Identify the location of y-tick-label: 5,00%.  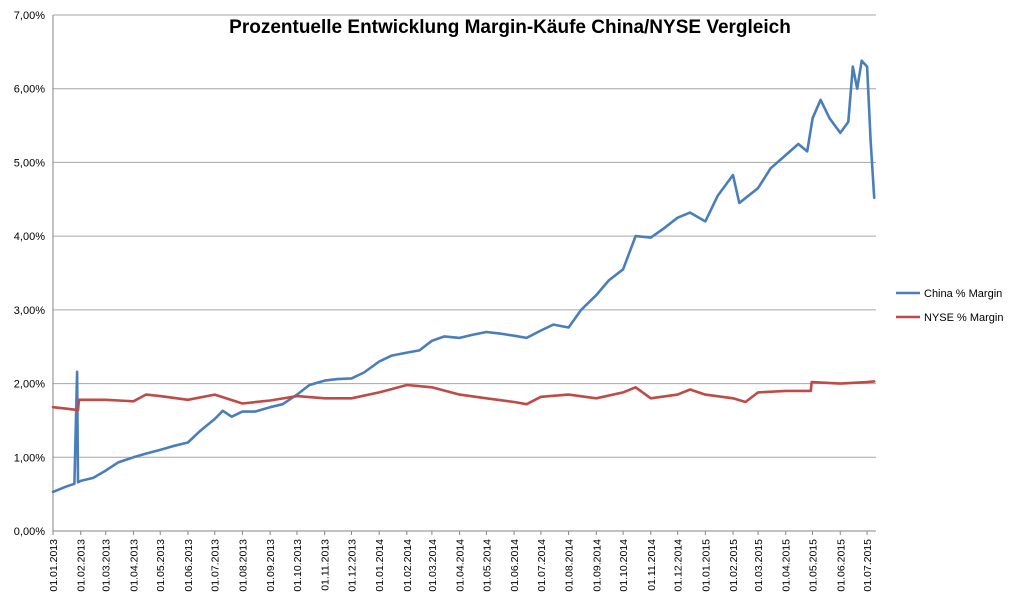
(29, 163).